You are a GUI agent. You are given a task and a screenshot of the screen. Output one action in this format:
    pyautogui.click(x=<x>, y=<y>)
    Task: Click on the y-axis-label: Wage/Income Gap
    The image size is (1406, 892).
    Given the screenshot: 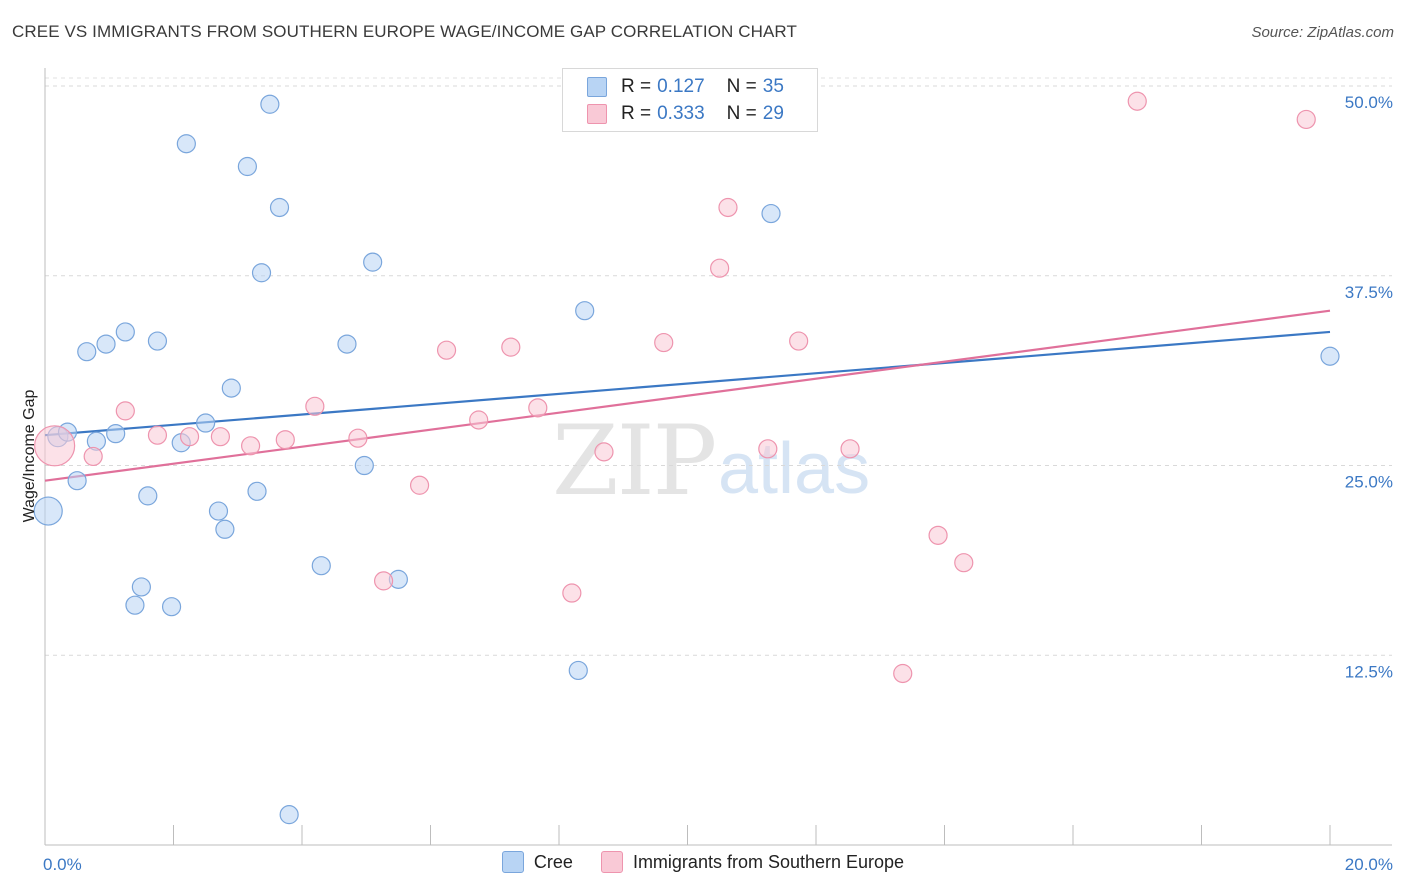 What is the action you would take?
    pyautogui.click(x=29, y=456)
    